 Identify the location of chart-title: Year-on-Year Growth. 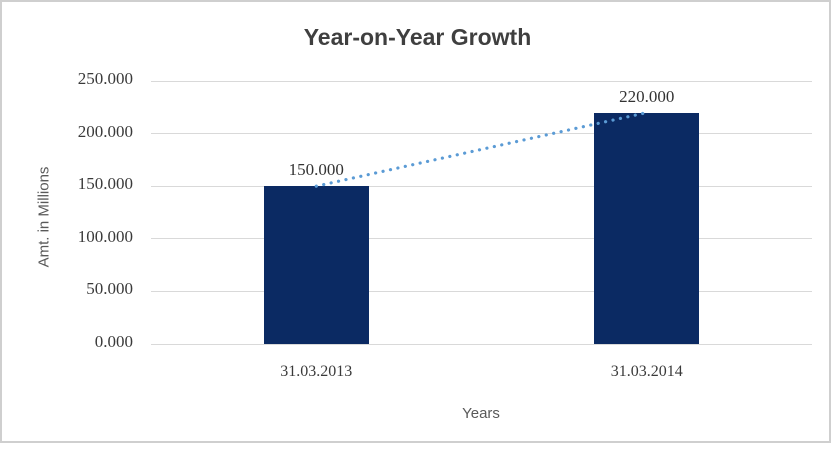
(417, 37).